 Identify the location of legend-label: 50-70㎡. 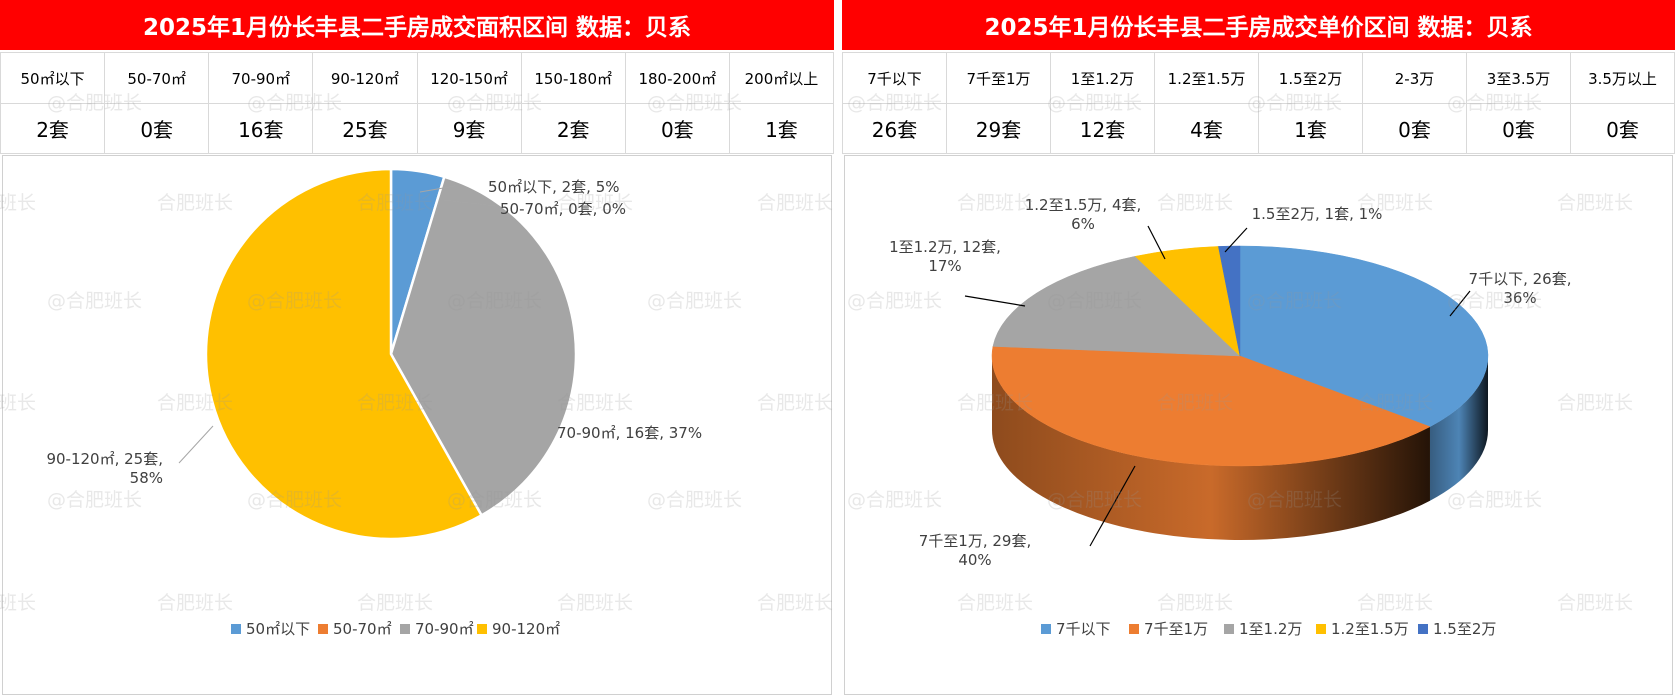
(362, 629).